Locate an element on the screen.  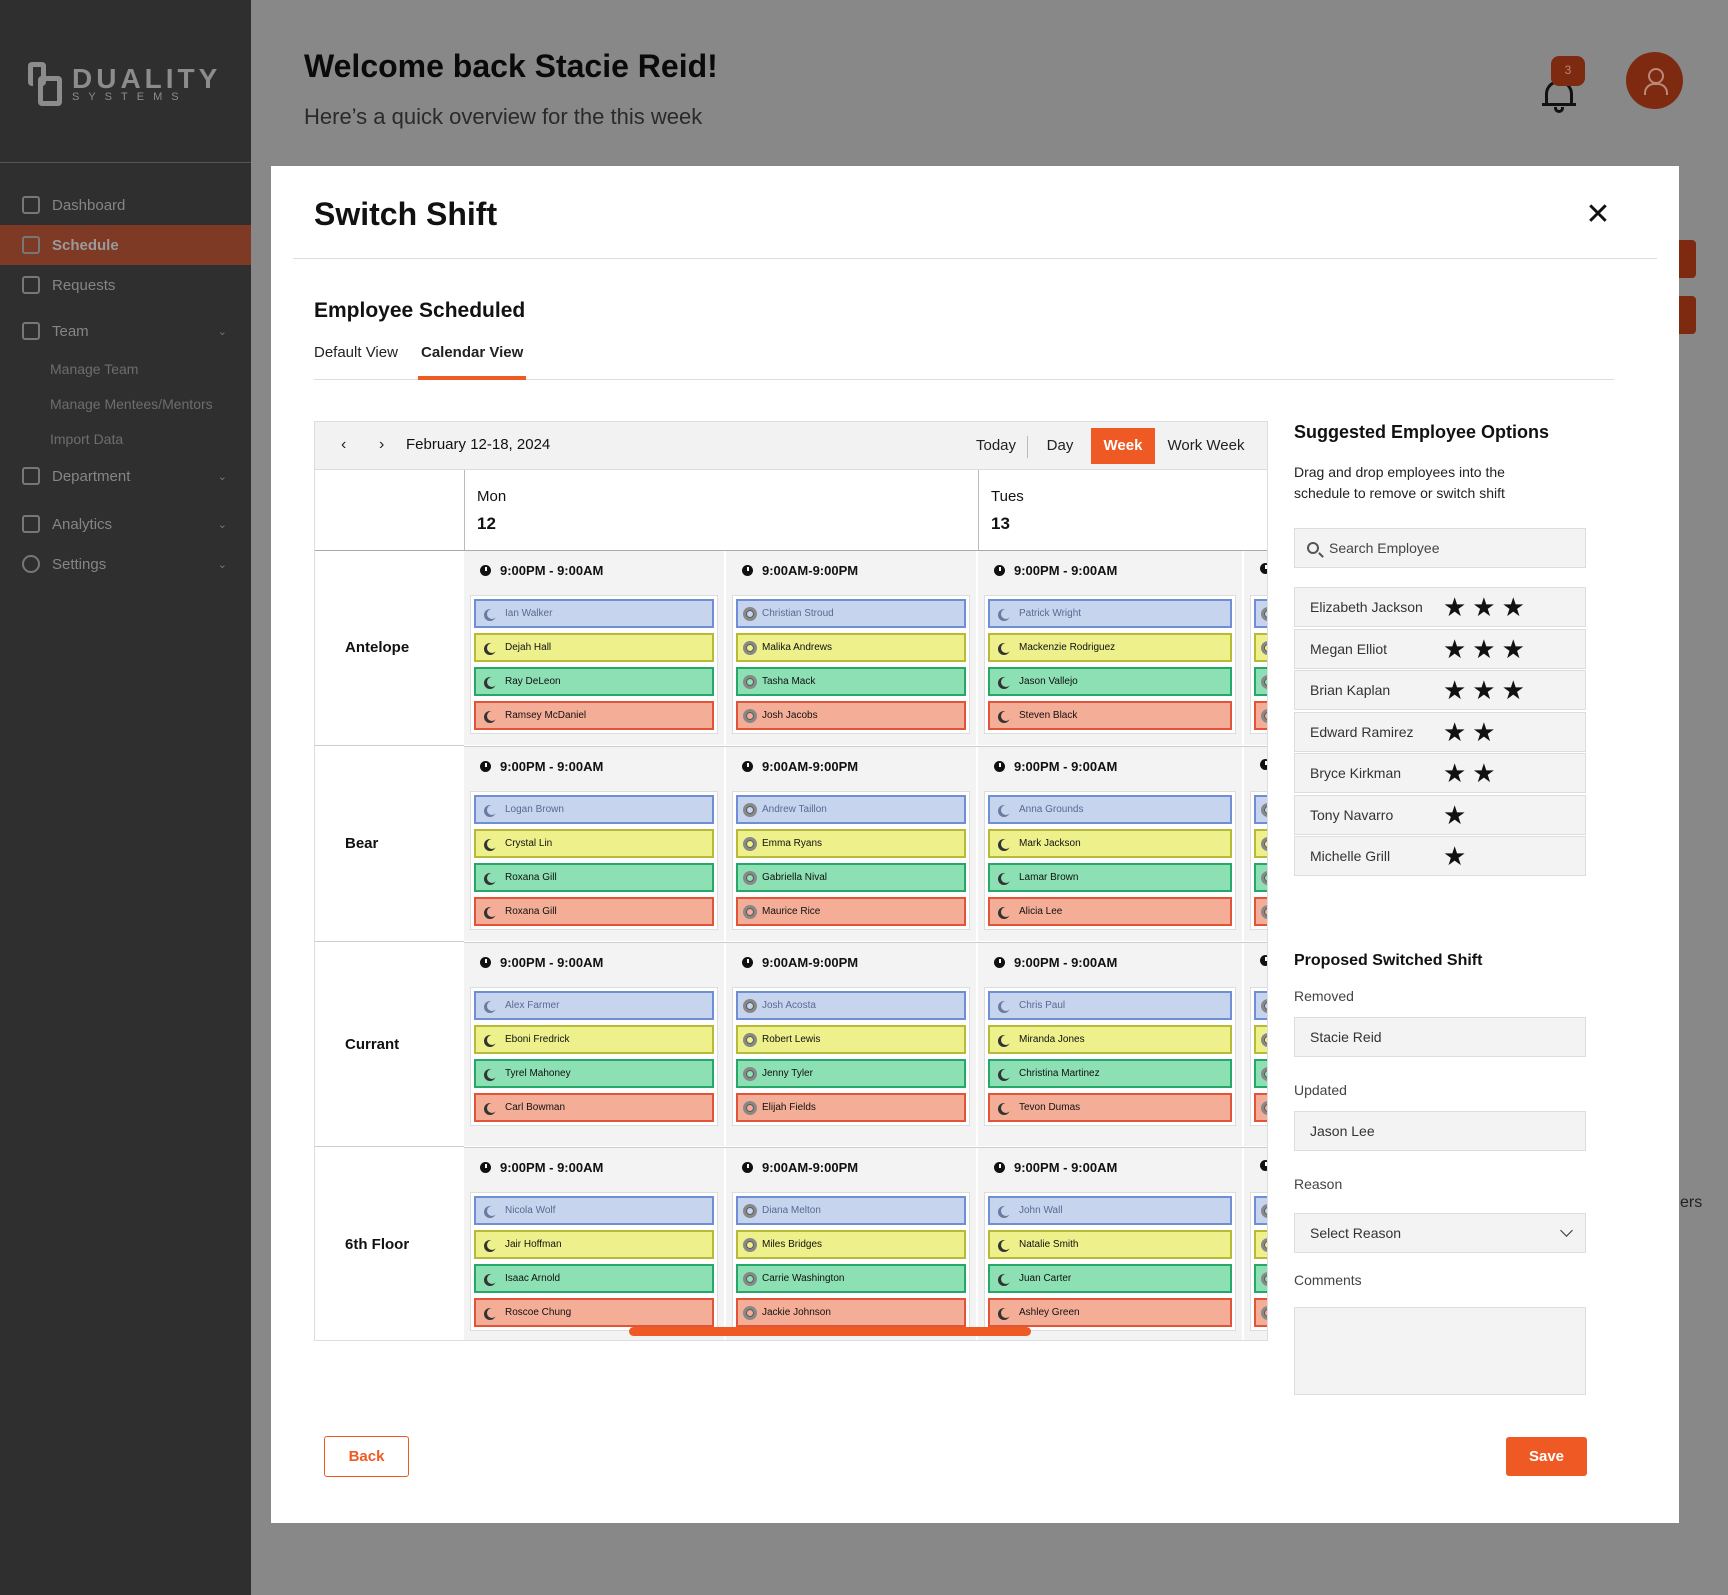
employee-card: Ray DeLeon is located at coordinates (594, 681).